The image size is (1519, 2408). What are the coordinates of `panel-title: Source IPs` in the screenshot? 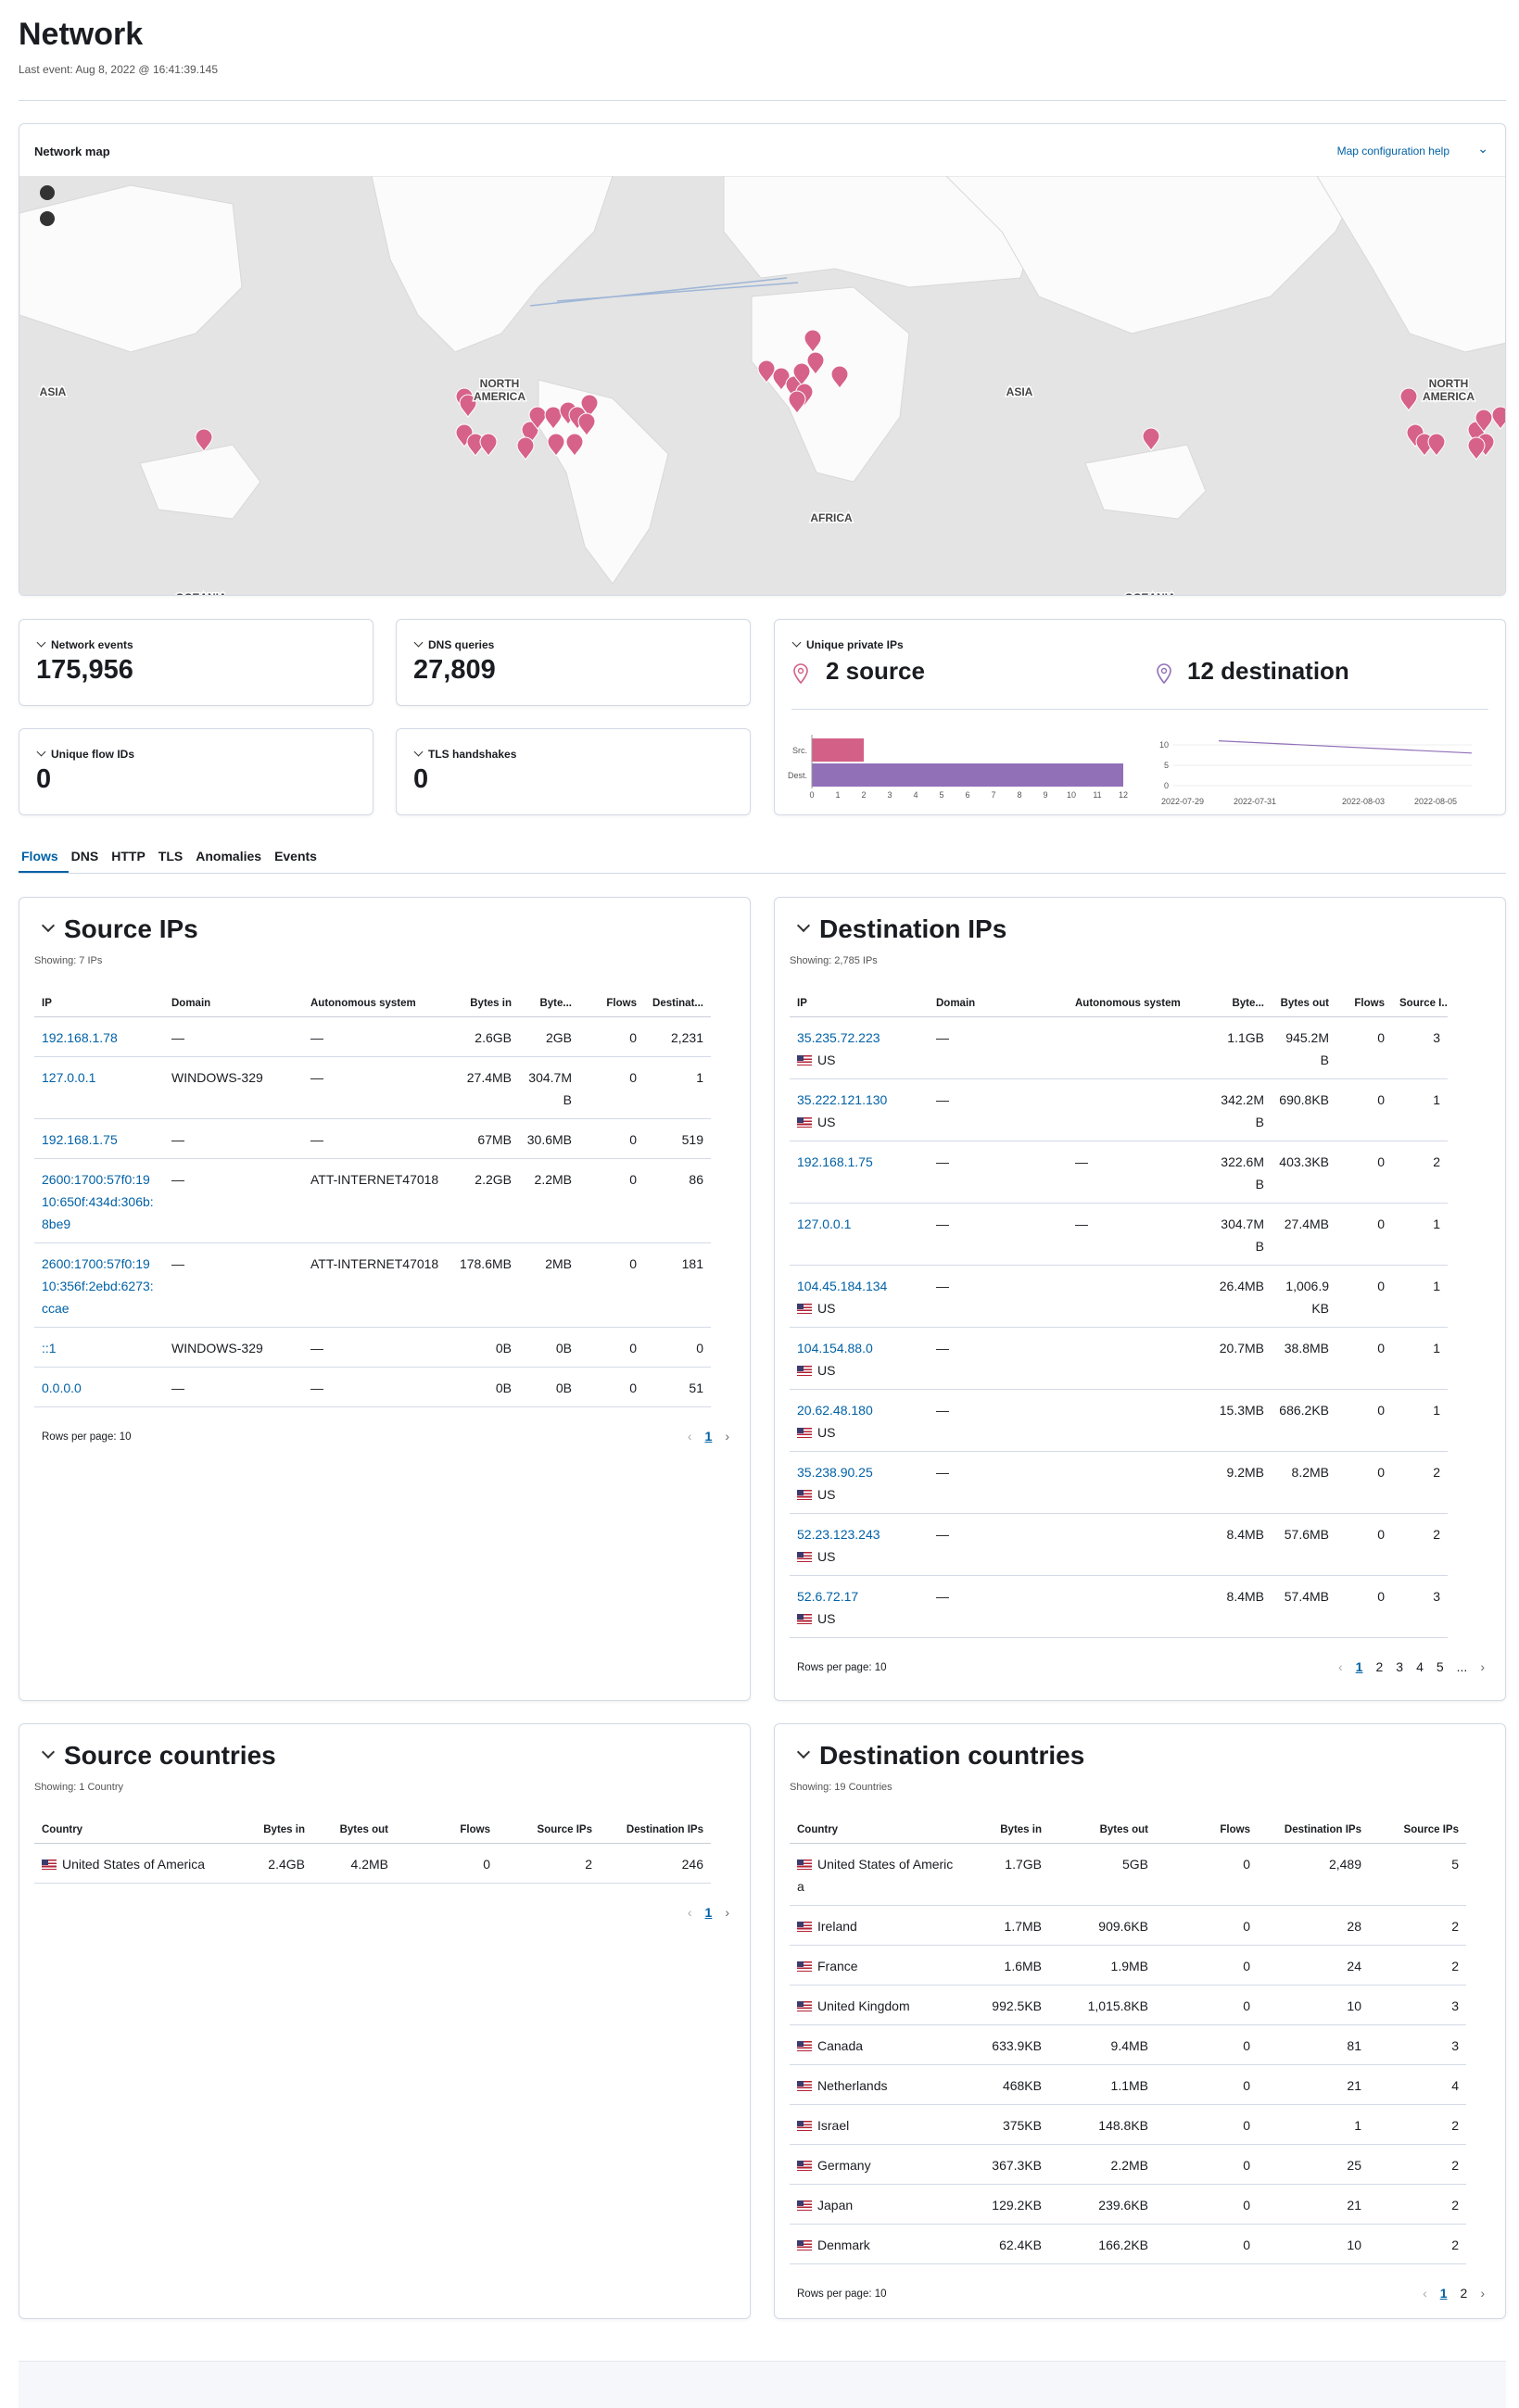 It's located at (119, 929).